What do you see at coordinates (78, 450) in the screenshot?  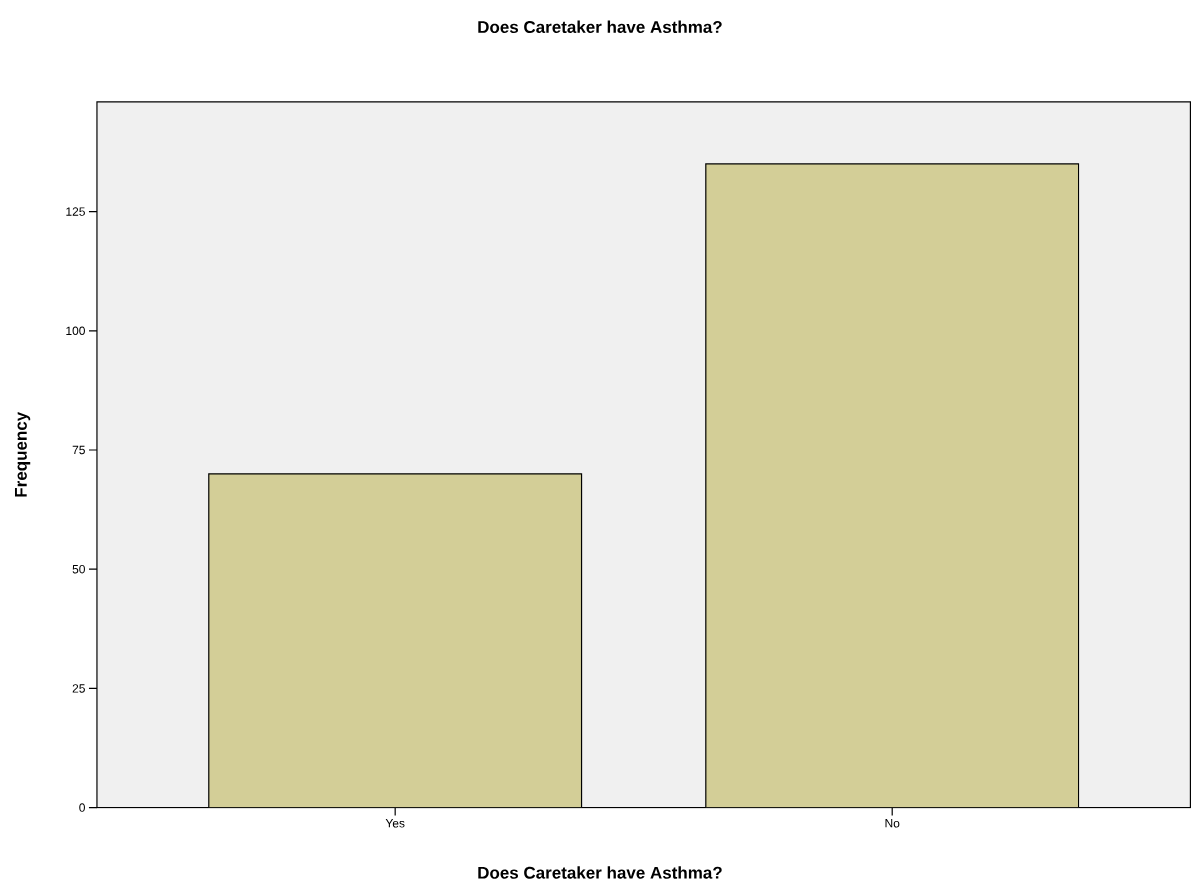 I see `y-tick-label: 75` at bounding box center [78, 450].